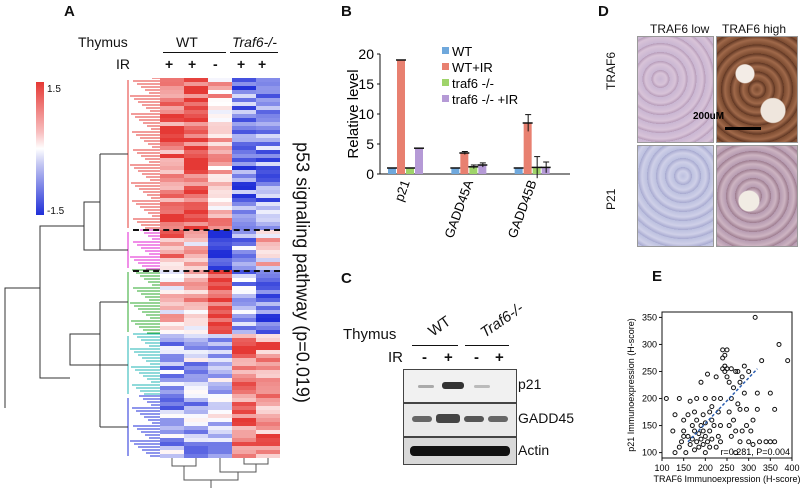  Describe the element at coordinates (476, 357) in the screenshot. I see `panel-c-ir-mark: -` at that location.